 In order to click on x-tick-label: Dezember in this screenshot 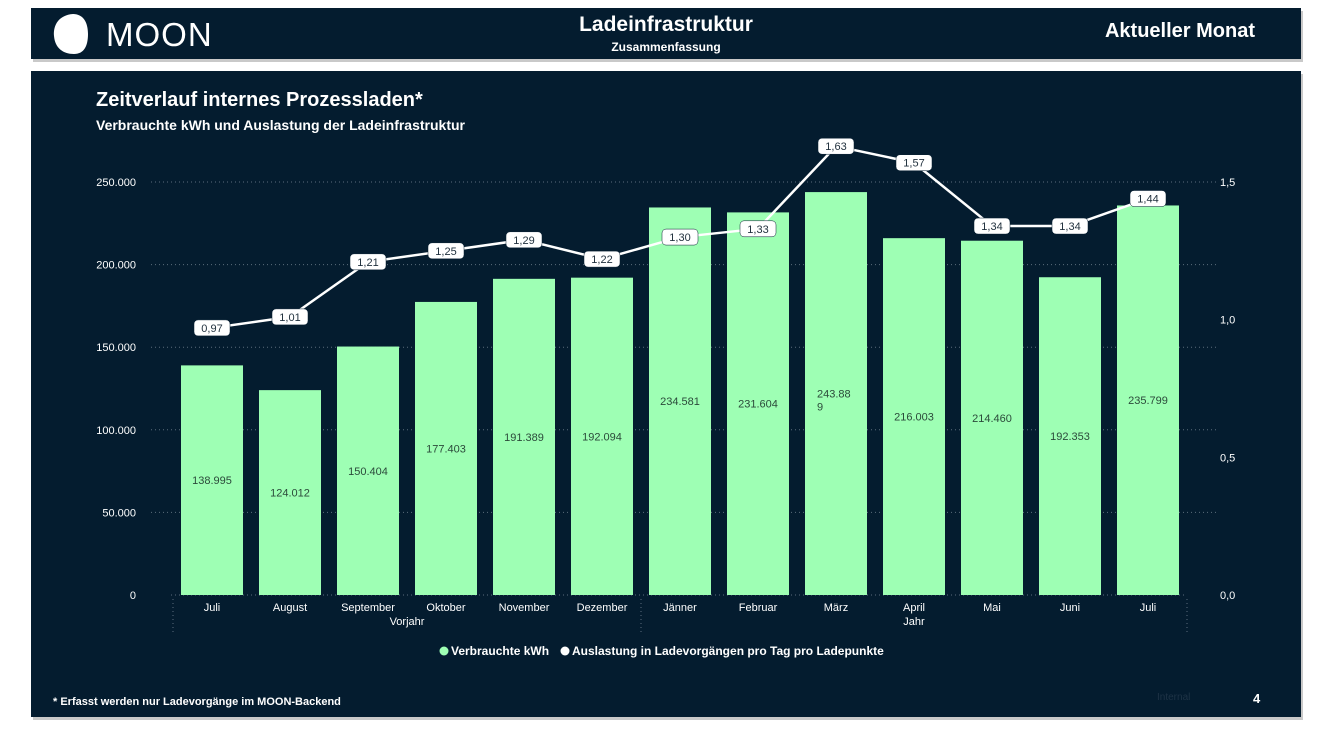, I will do `click(602, 608)`.